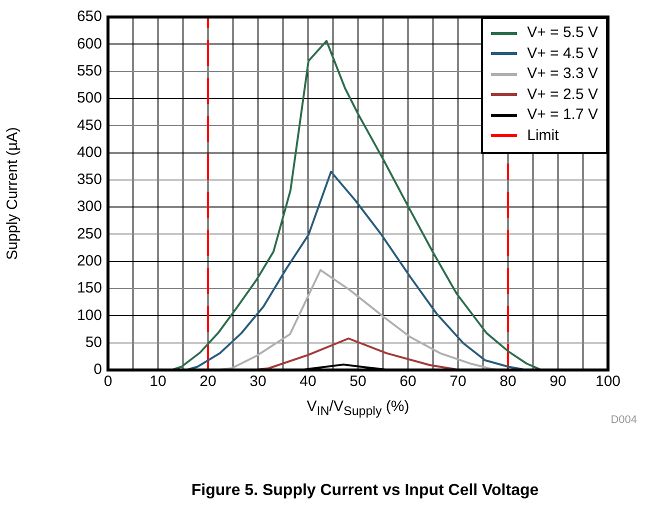 This screenshot has width=669, height=529. What do you see at coordinates (458, 381) in the screenshot?
I see `x-tick-label: 70` at bounding box center [458, 381].